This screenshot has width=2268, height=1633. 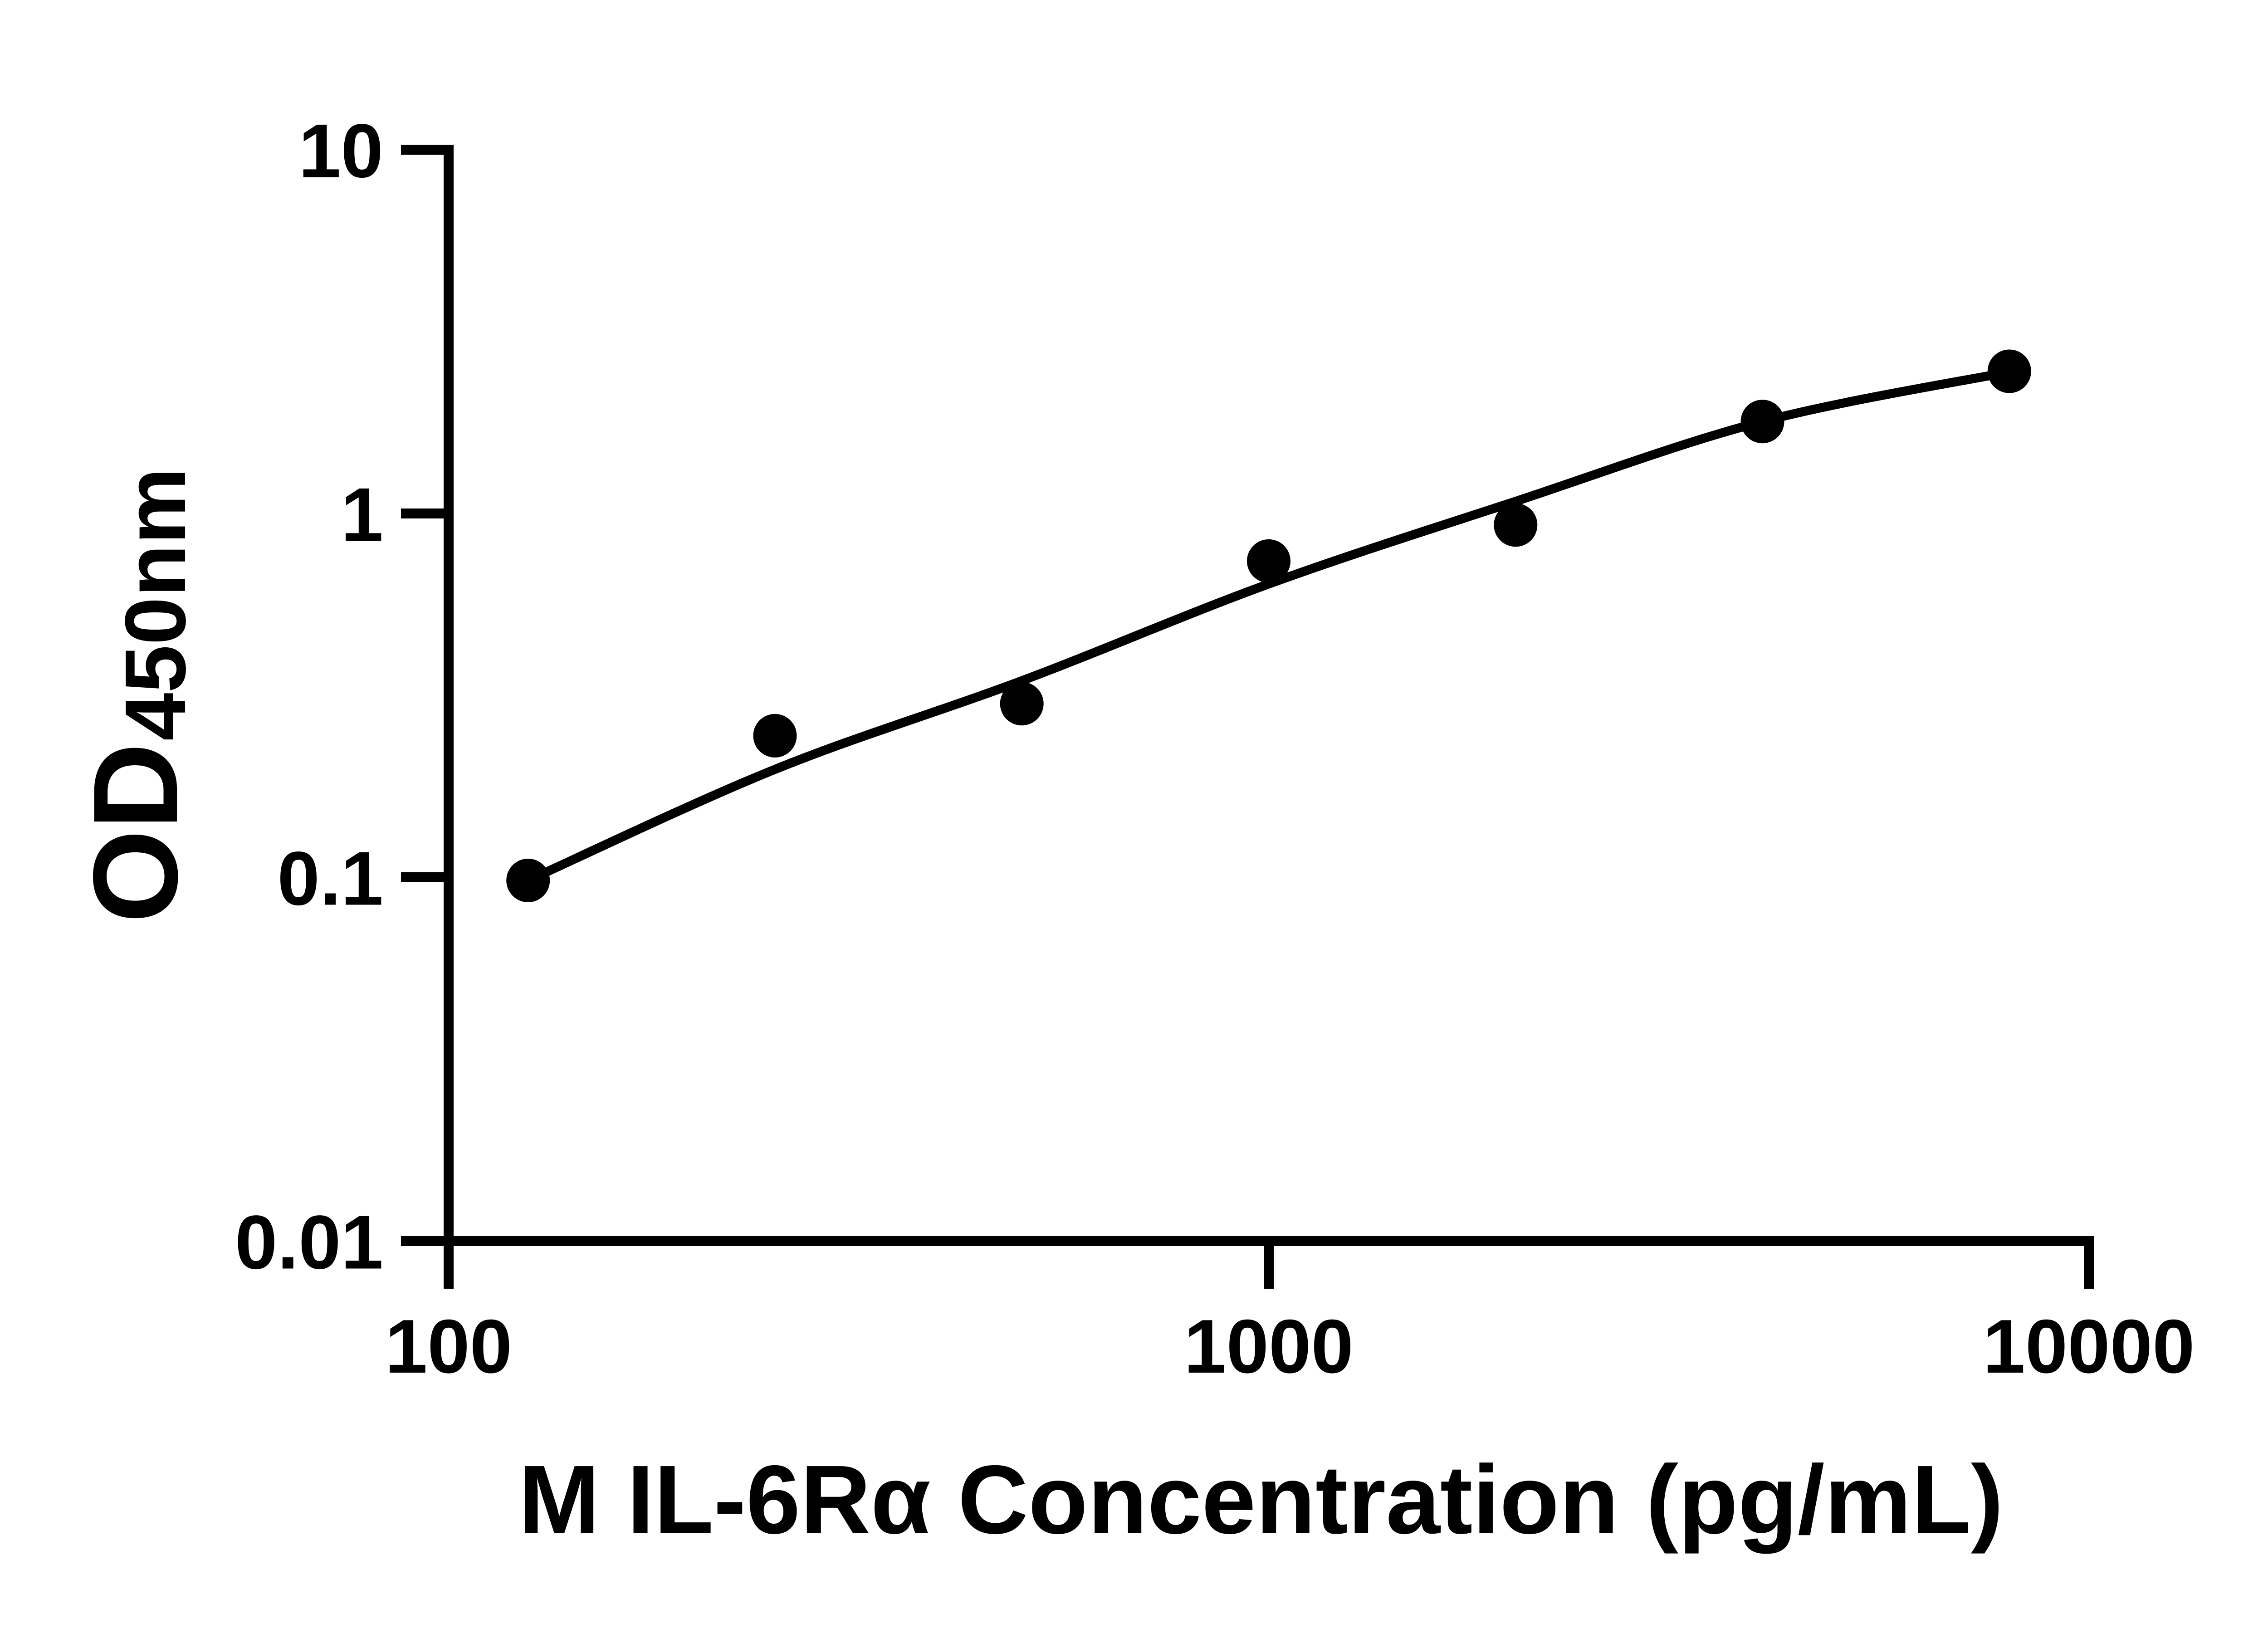 I want to click on y-tick-label: 10, so click(x=340, y=150).